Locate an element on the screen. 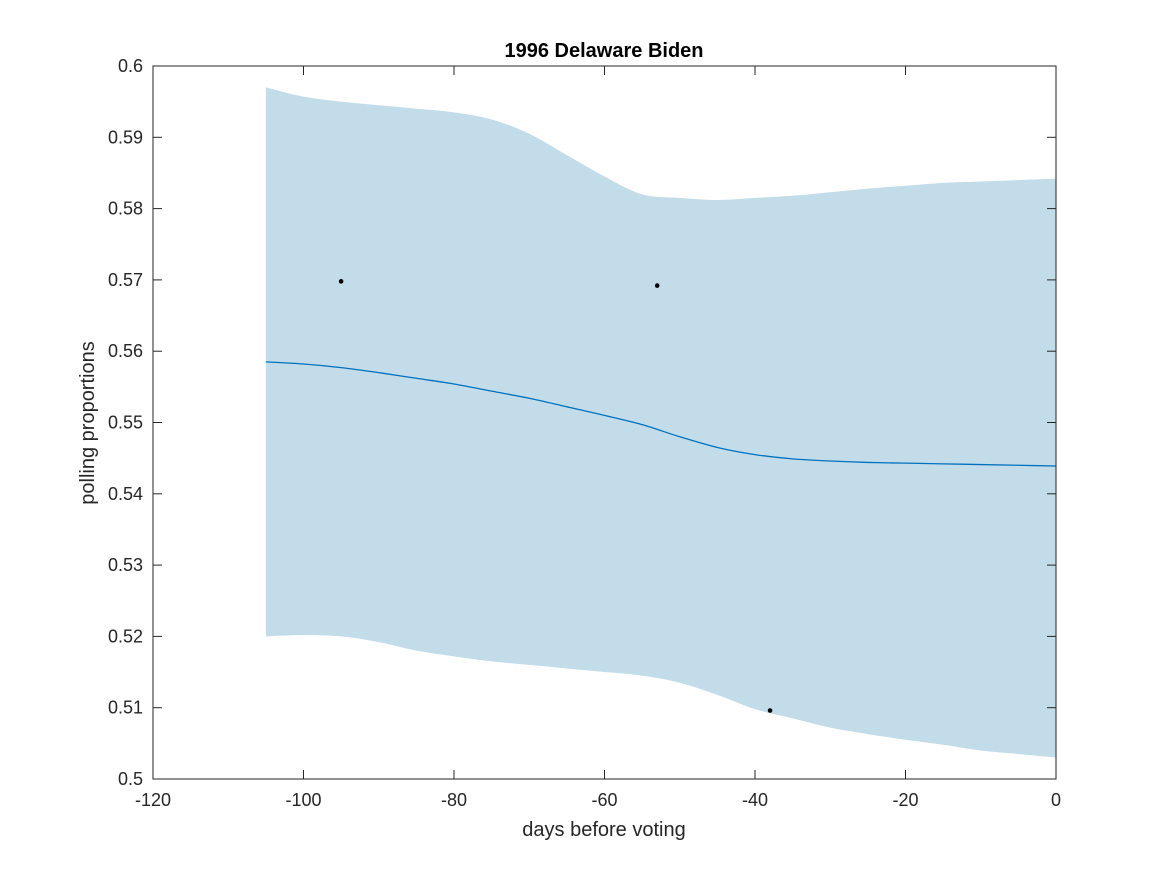 The width and height of the screenshot is (1167, 875). y-tick-label: 0.53 is located at coordinates (125, 565).